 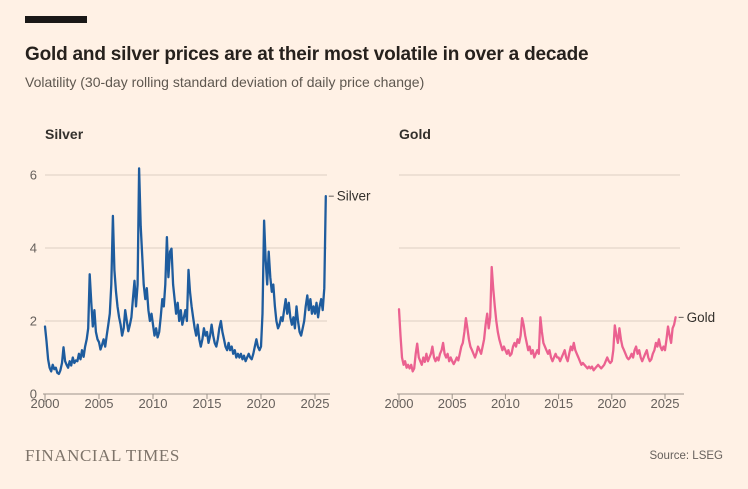 What do you see at coordinates (33, 394) in the screenshot?
I see `y-axis-label-0: 0` at bounding box center [33, 394].